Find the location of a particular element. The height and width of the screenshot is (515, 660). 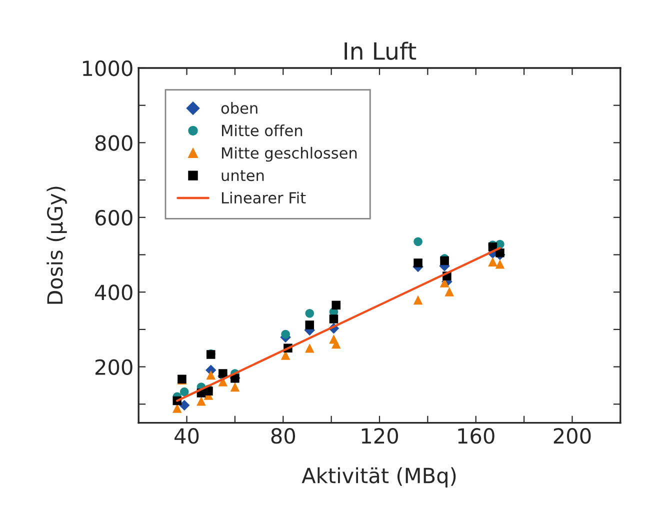

x-tick-label: 200 is located at coordinates (572, 436).